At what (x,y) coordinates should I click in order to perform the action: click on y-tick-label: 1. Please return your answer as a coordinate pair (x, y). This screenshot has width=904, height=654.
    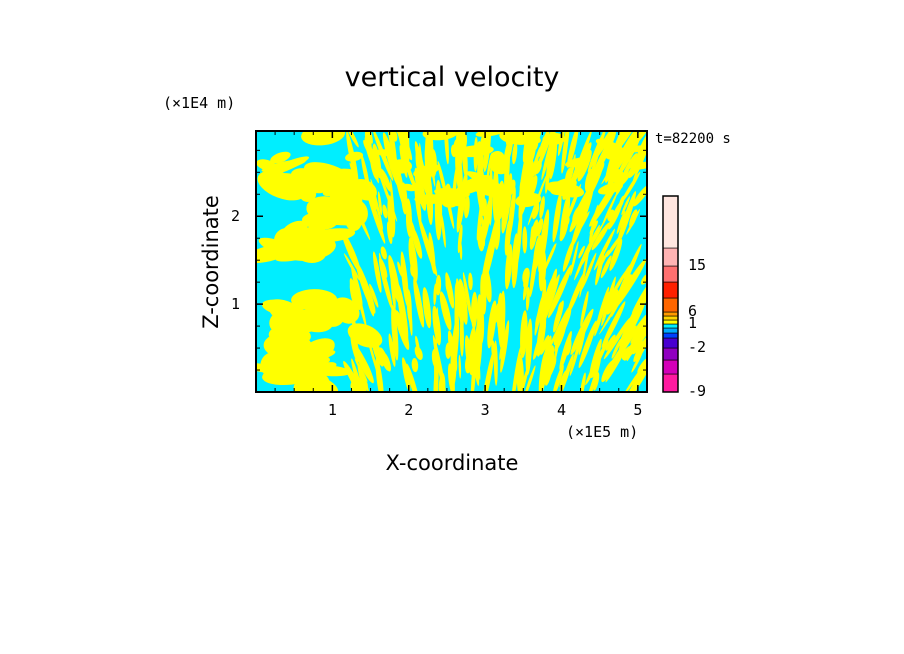
    Looking at the image, I should click on (235, 304).